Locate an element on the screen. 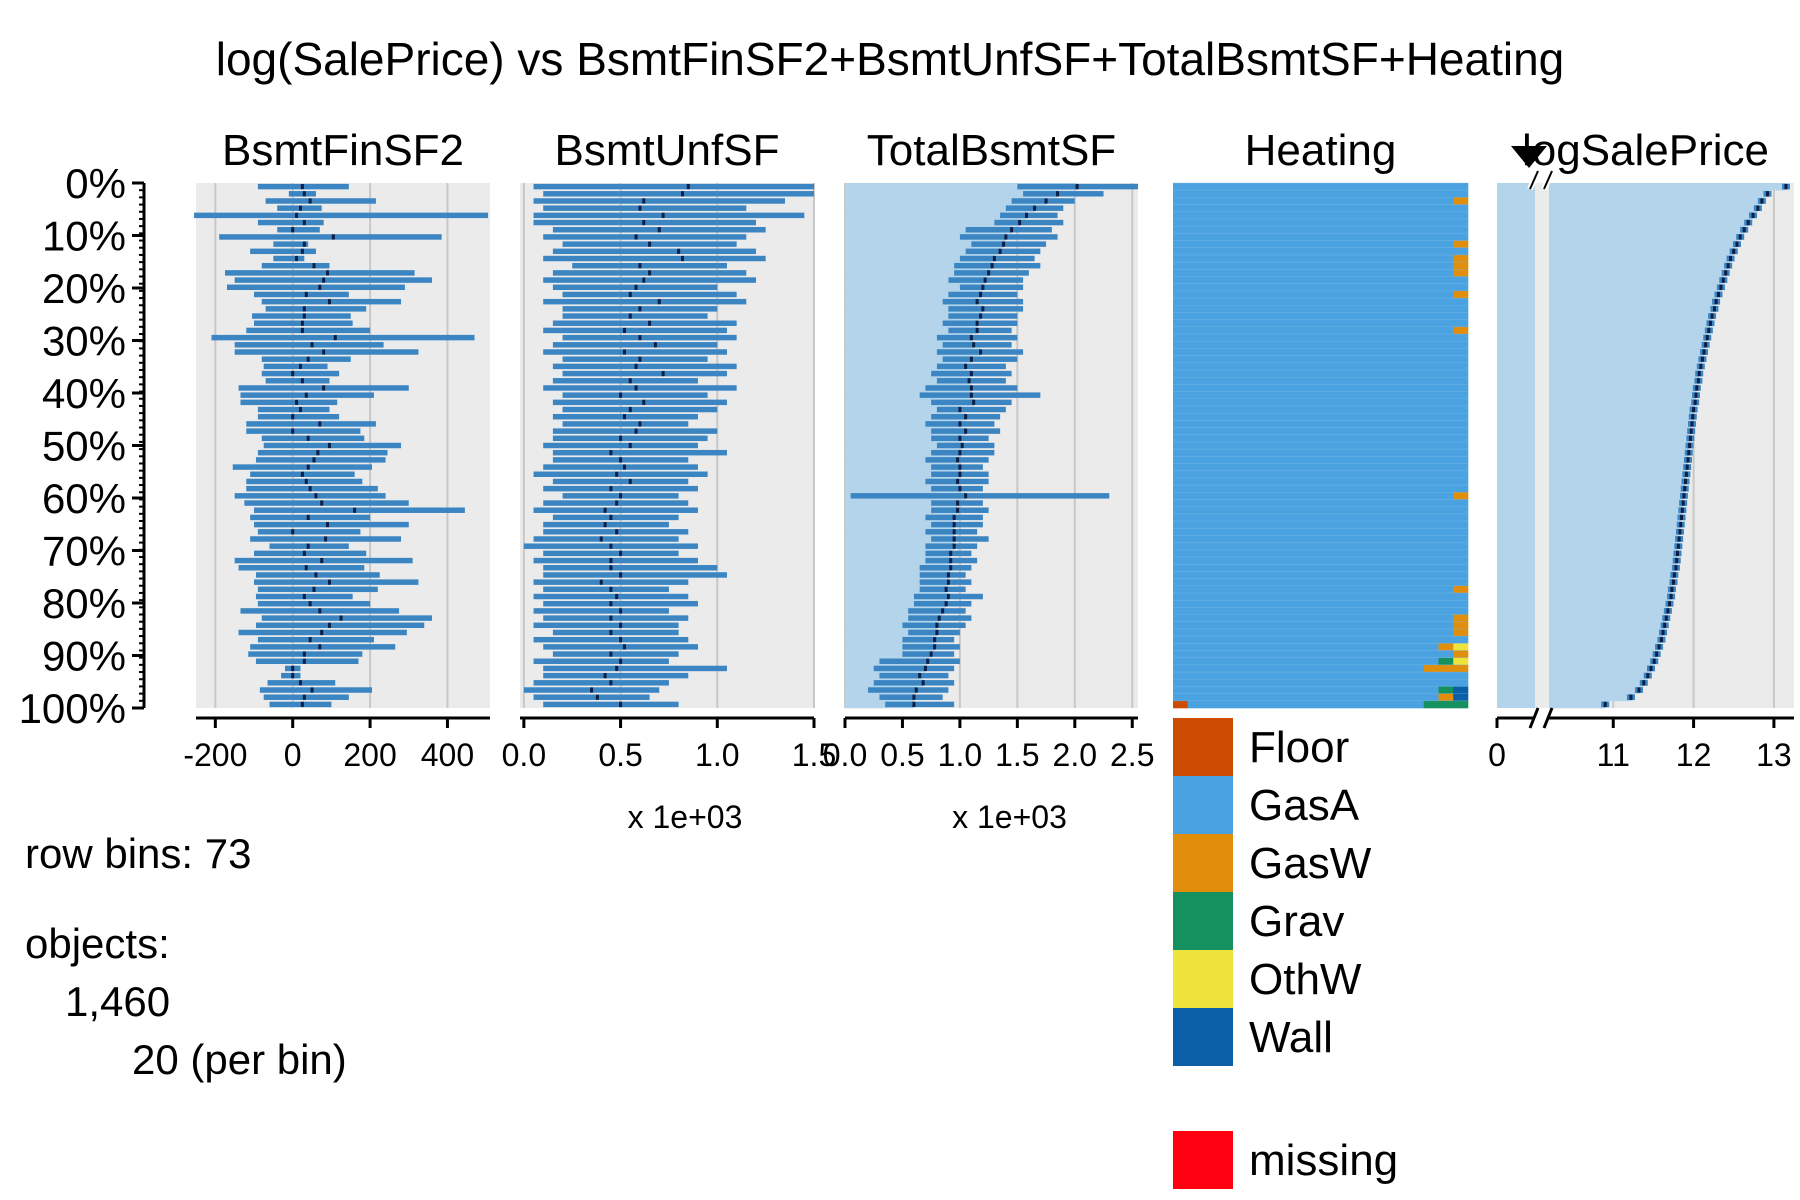 The image size is (1800, 1200). category-segment-wall is located at coordinates (1461, 690).